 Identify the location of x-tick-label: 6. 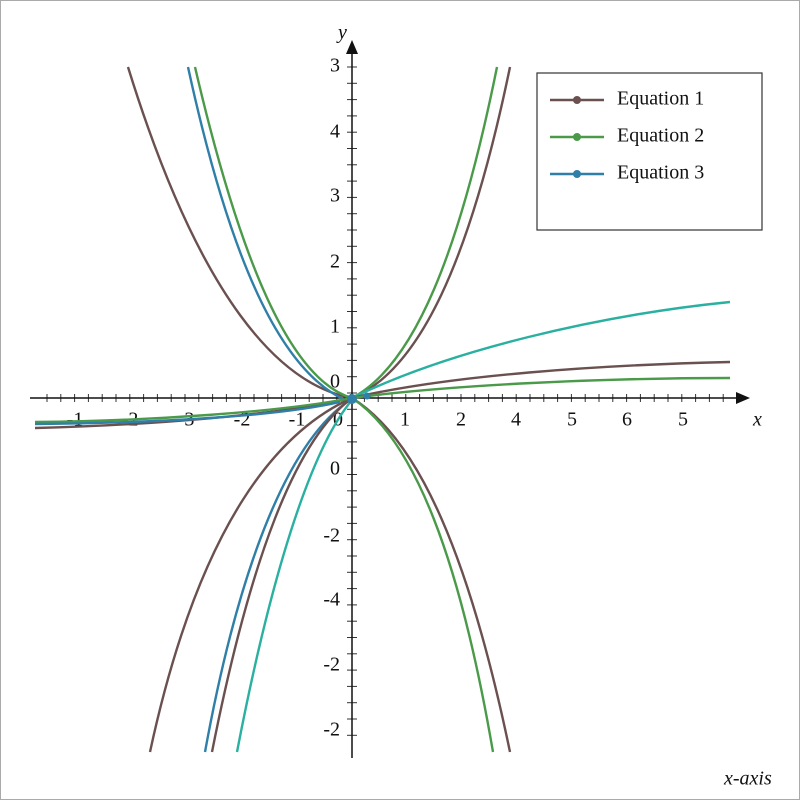
(627, 420).